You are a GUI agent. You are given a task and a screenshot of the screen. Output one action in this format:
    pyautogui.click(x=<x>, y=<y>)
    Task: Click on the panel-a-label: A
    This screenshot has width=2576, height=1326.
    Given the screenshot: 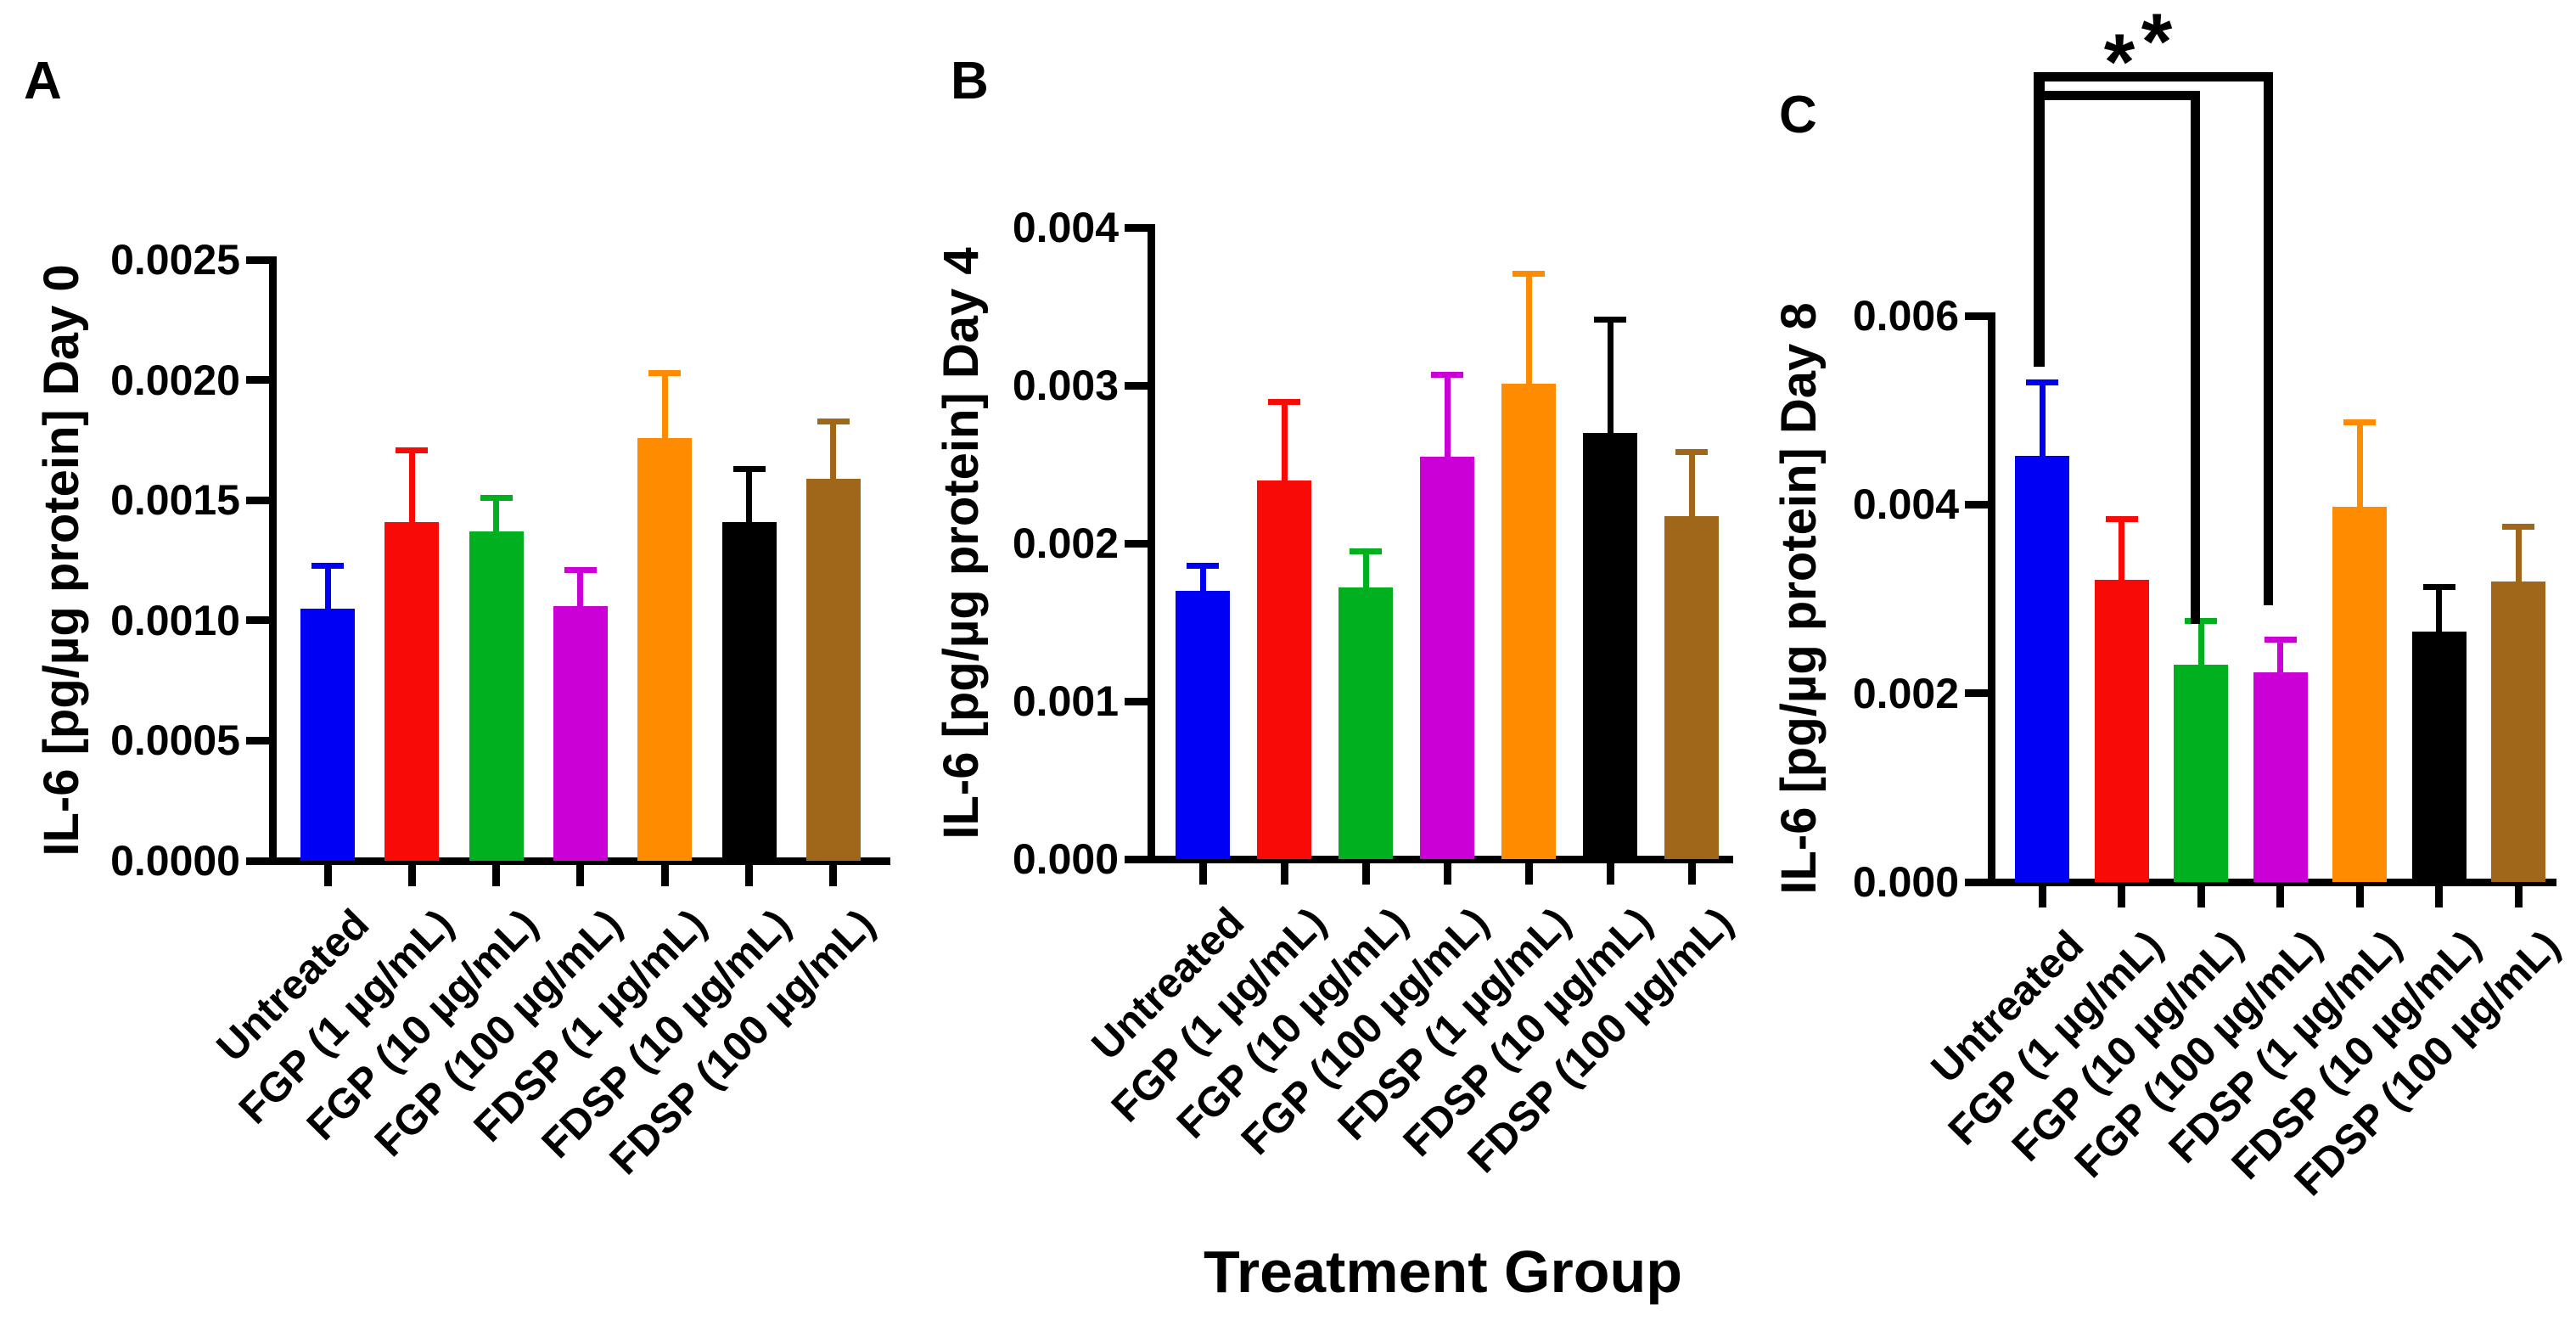 What is the action you would take?
    pyautogui.click(x=43, y=81)
    